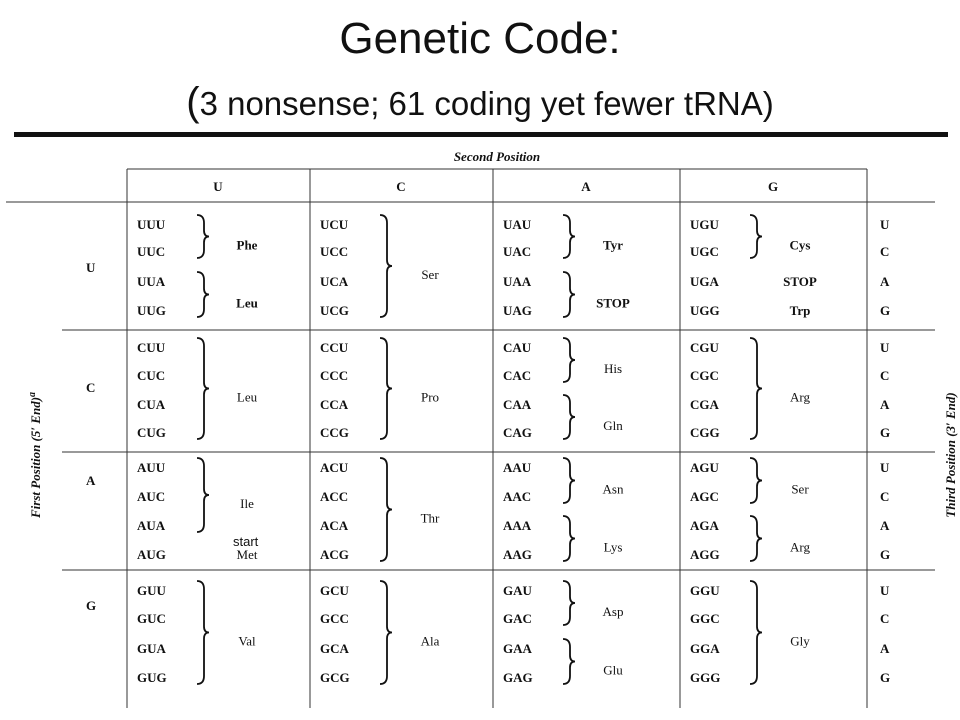 This screenshot has width=960, height=720. What do you see at coordinates (247, 245) in the screenshot?
I see `amino-acid-label: Phe` at bounding box center [247, 245].